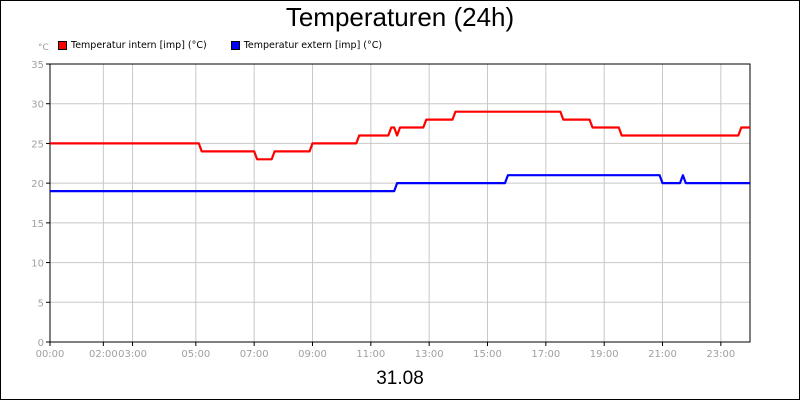 The image size is (800, 400). I want to click on x-tick-label: 19:00, so click(604, 354).